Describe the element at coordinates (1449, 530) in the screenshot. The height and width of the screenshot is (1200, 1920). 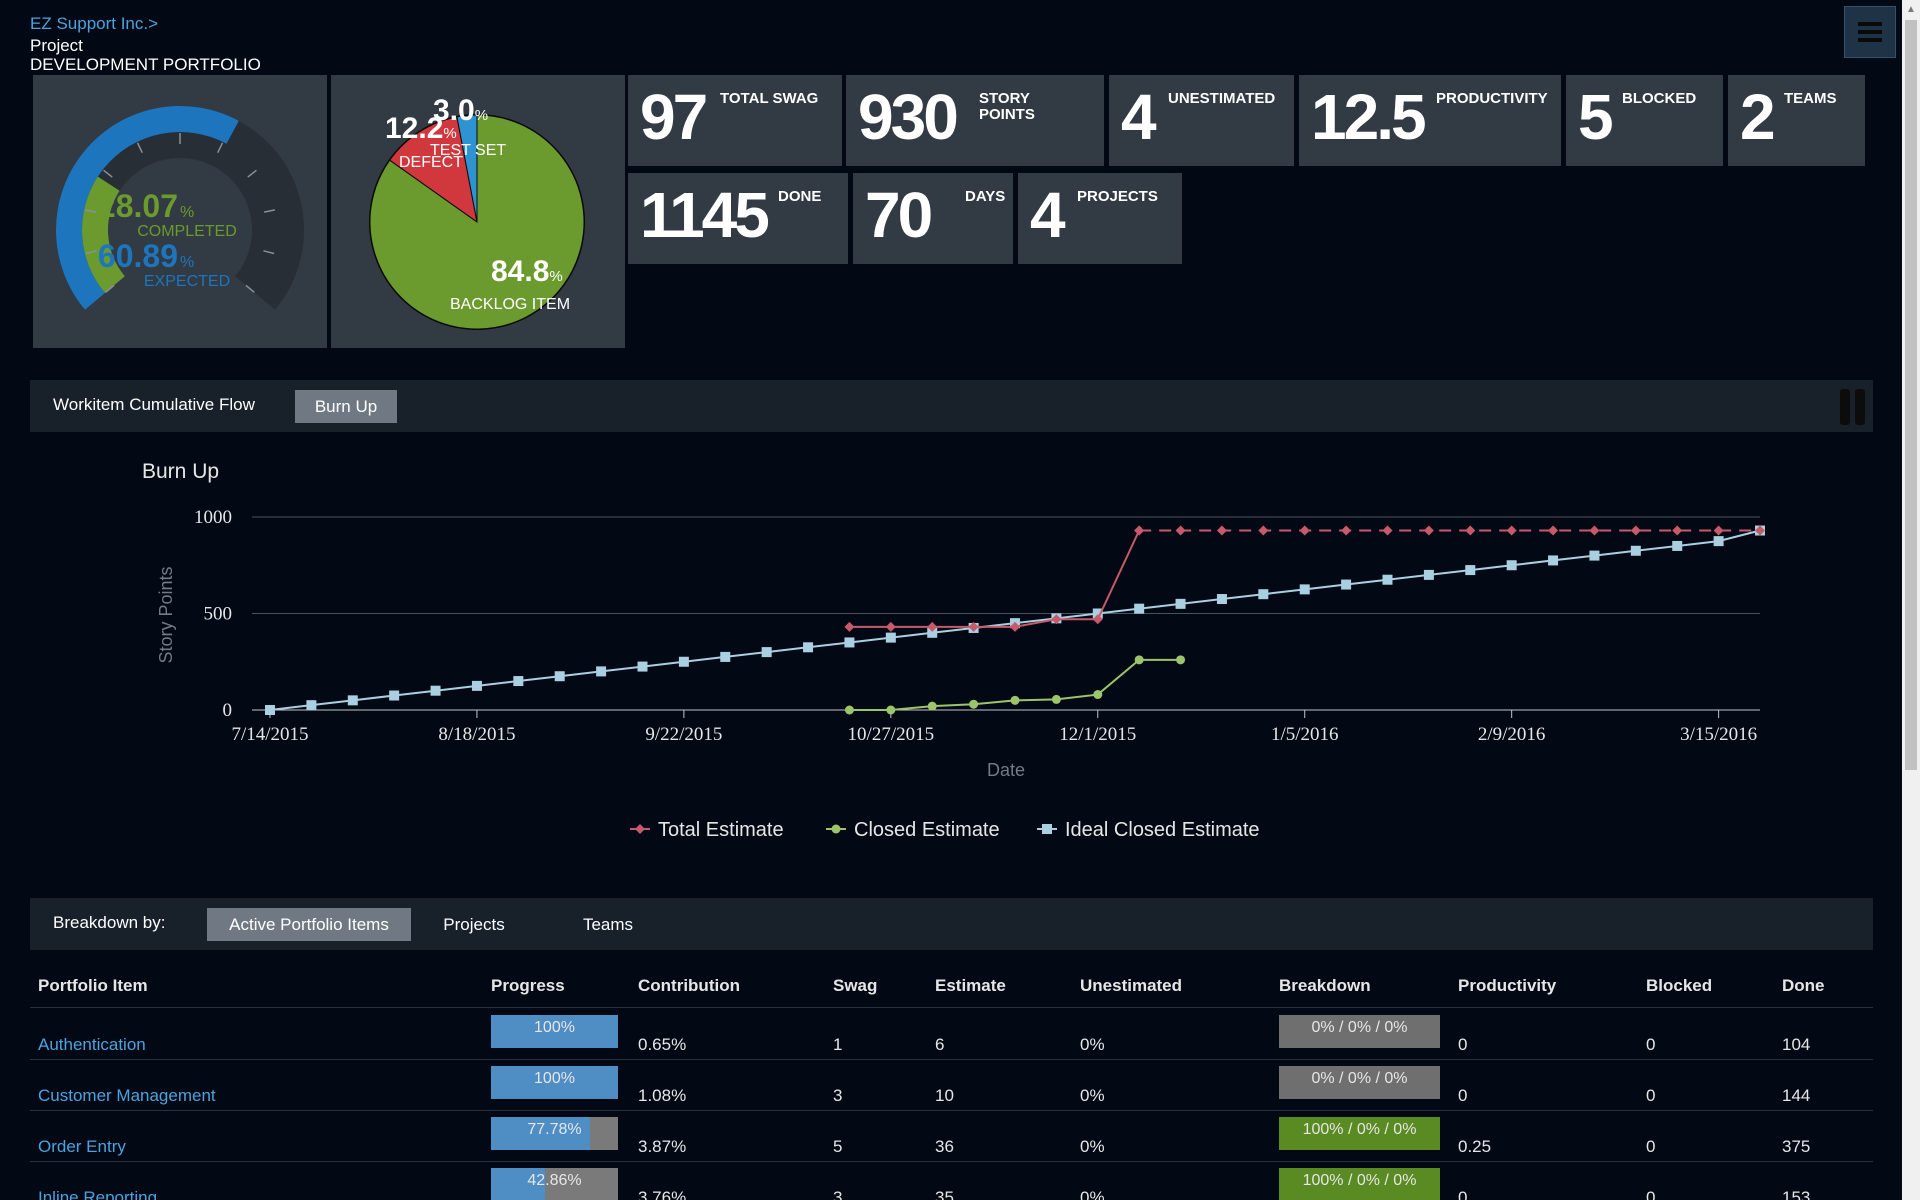
I see `series-total-estimate-projected` at that location.